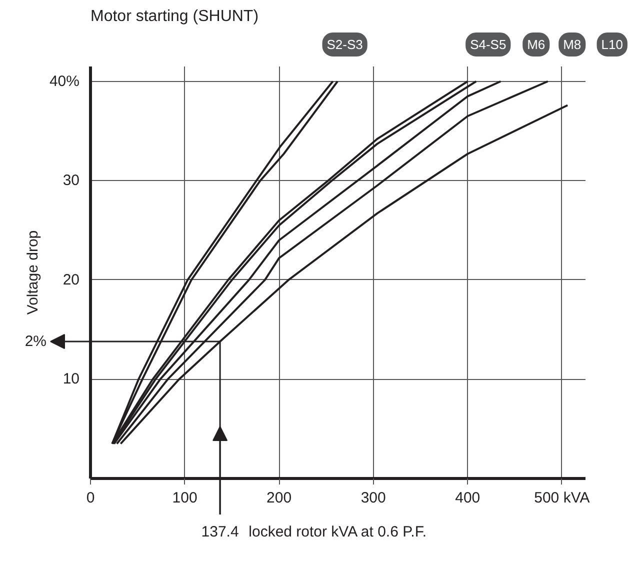  I want to click on text: M8, so click(572, 44).